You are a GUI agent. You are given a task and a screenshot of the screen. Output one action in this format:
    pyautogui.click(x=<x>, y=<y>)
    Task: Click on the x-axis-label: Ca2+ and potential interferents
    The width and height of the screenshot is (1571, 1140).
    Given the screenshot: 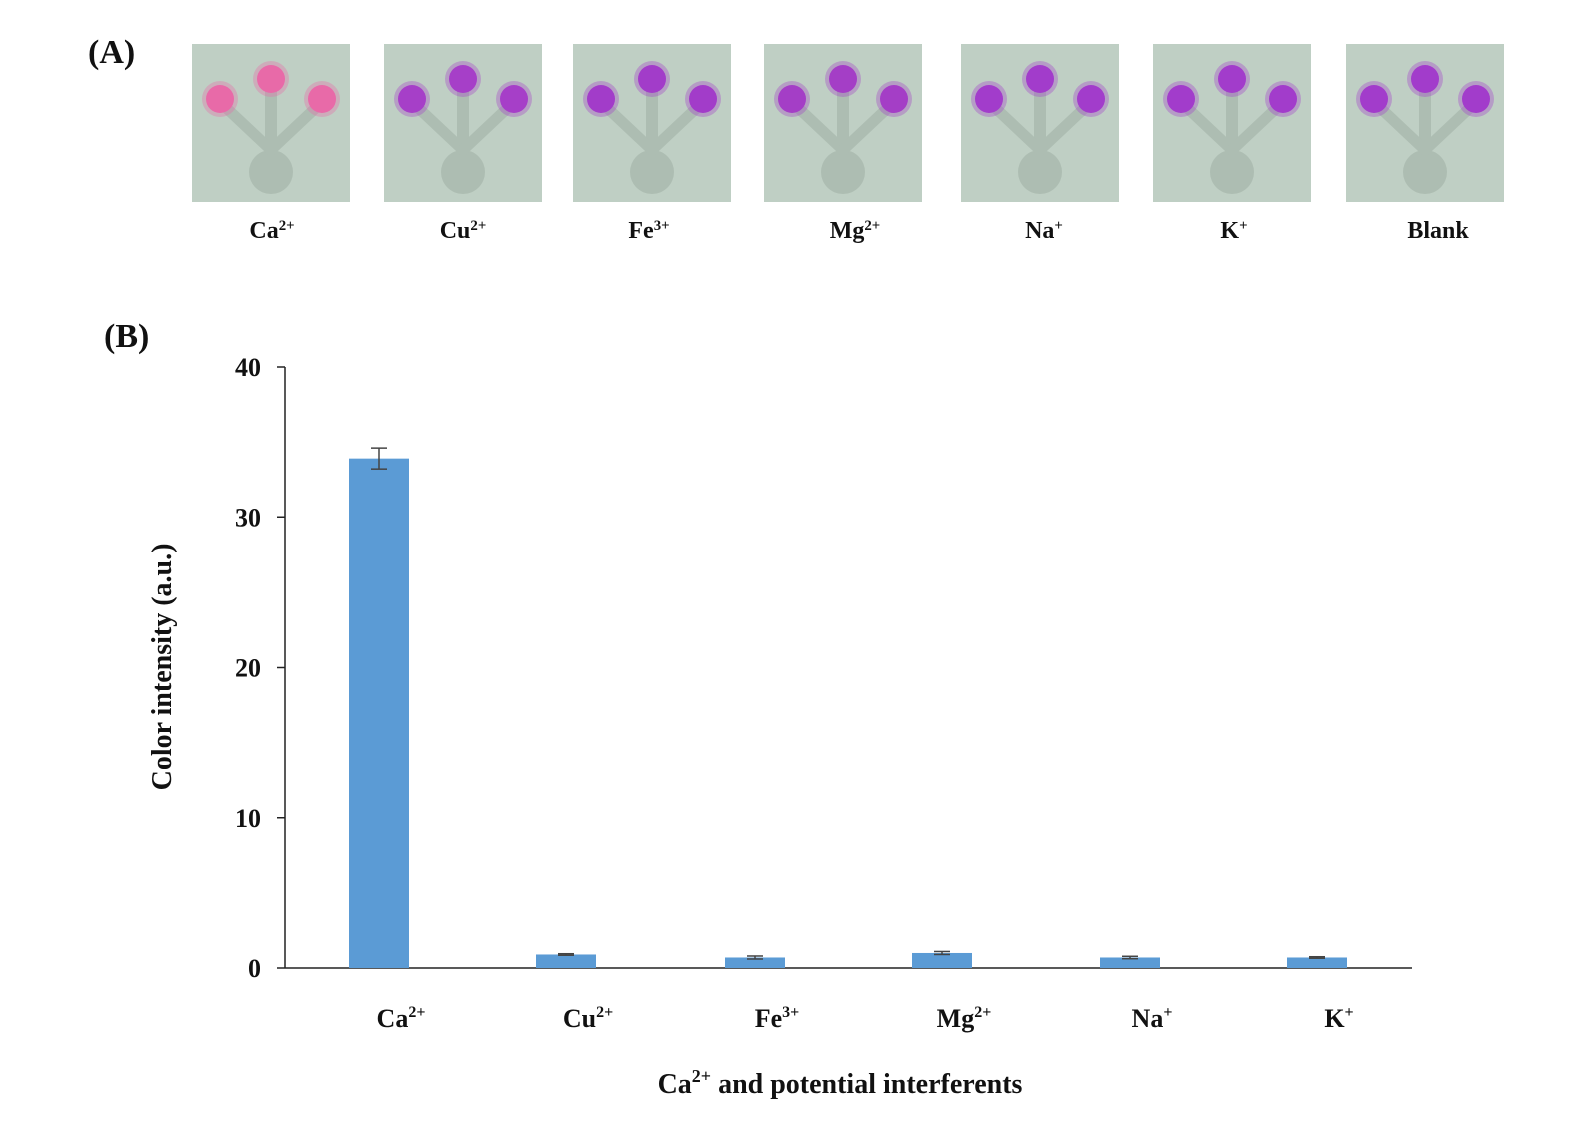 What is the action you would take?
    pyautogui.click(x=840, y=1083)
    